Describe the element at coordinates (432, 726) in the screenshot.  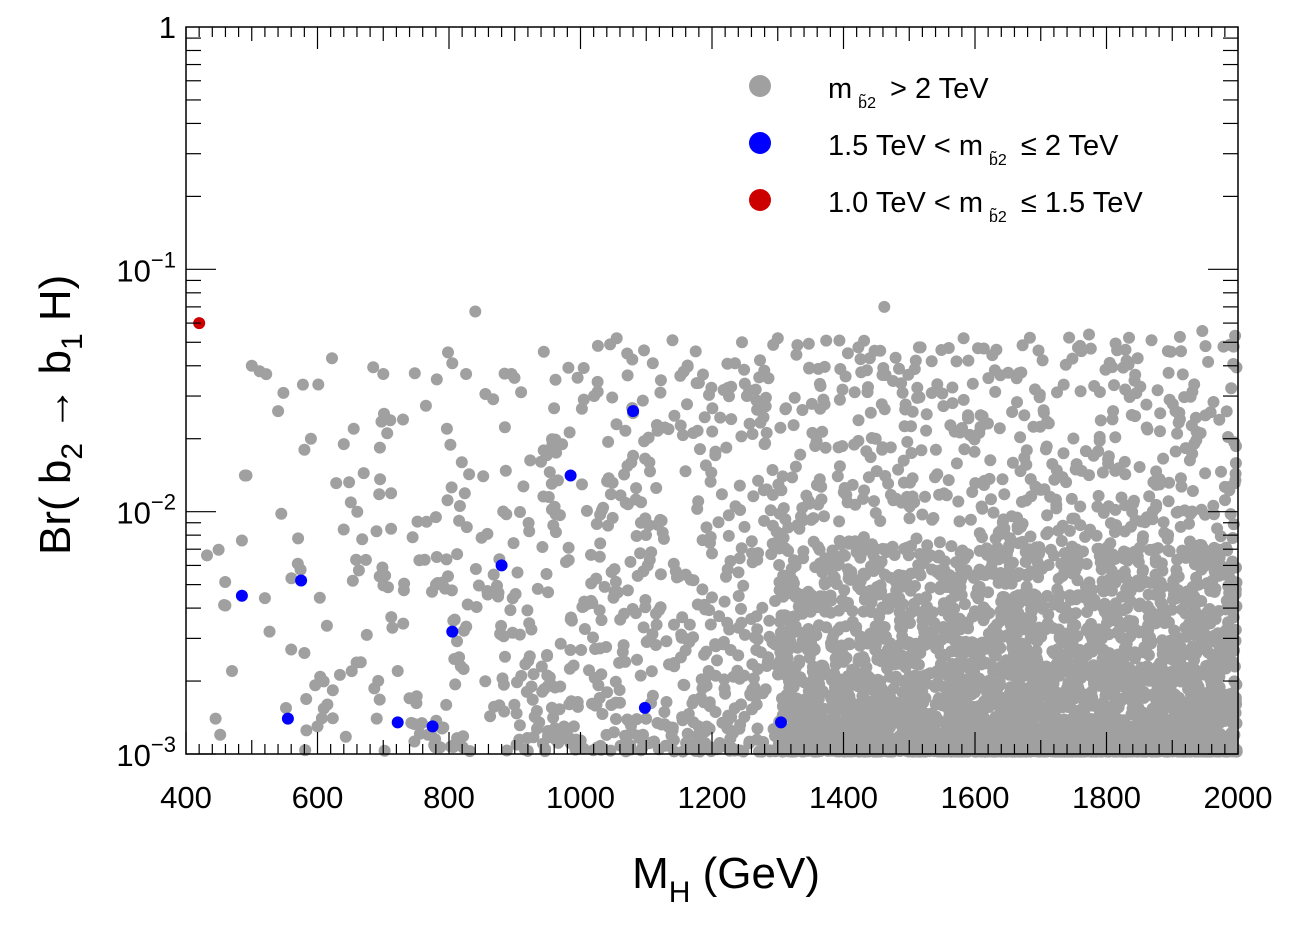
I see `blue-point` at that location.